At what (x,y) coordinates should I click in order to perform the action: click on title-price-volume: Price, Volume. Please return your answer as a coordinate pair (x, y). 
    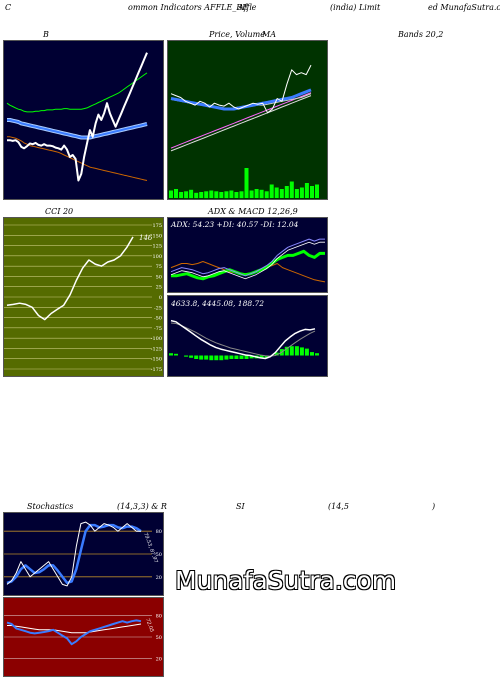
    Looking at the image, I should click on (237, 34).